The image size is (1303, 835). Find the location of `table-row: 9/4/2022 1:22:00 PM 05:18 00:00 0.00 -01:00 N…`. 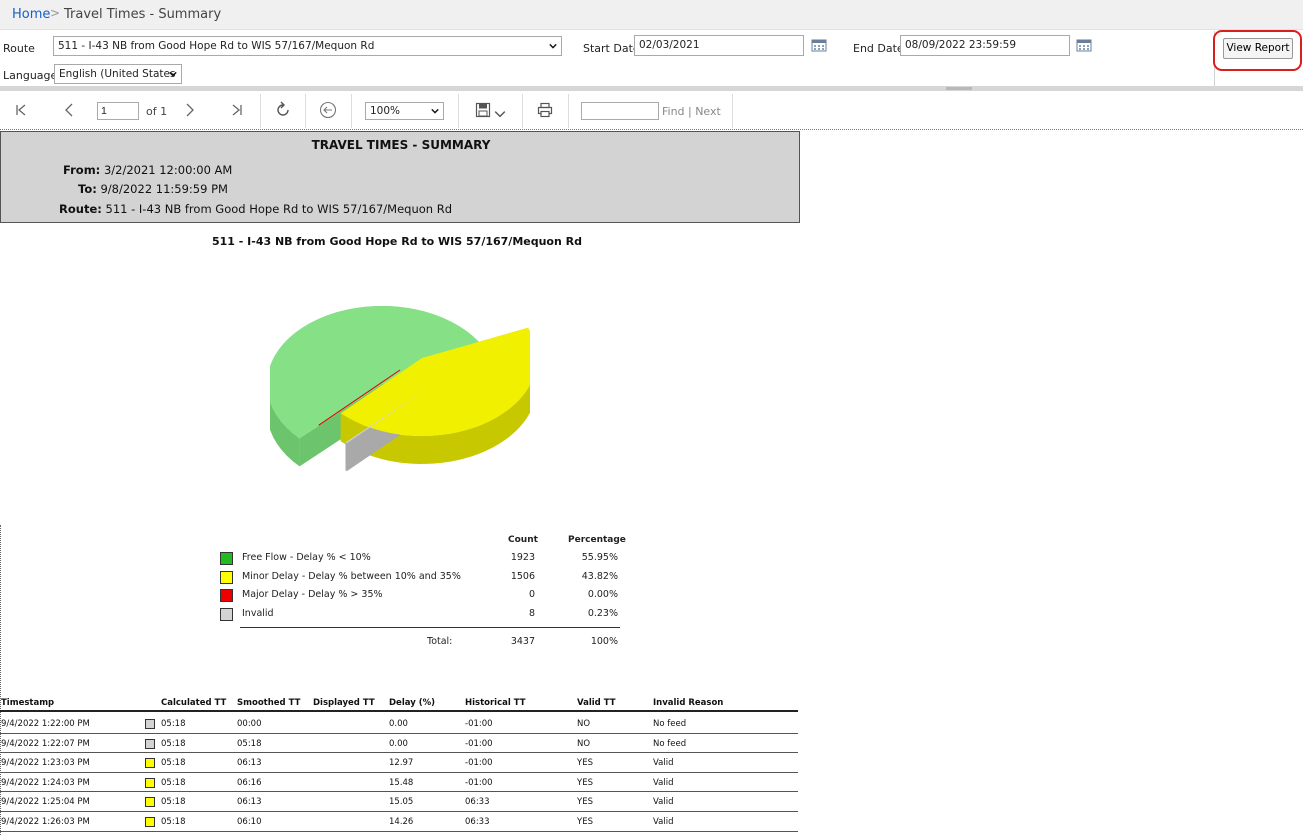

table-row: 9/4/2022 1:22:00 PM 05:18 00:00 0.00 -01:00 N… is located at coordinates (399, 724).